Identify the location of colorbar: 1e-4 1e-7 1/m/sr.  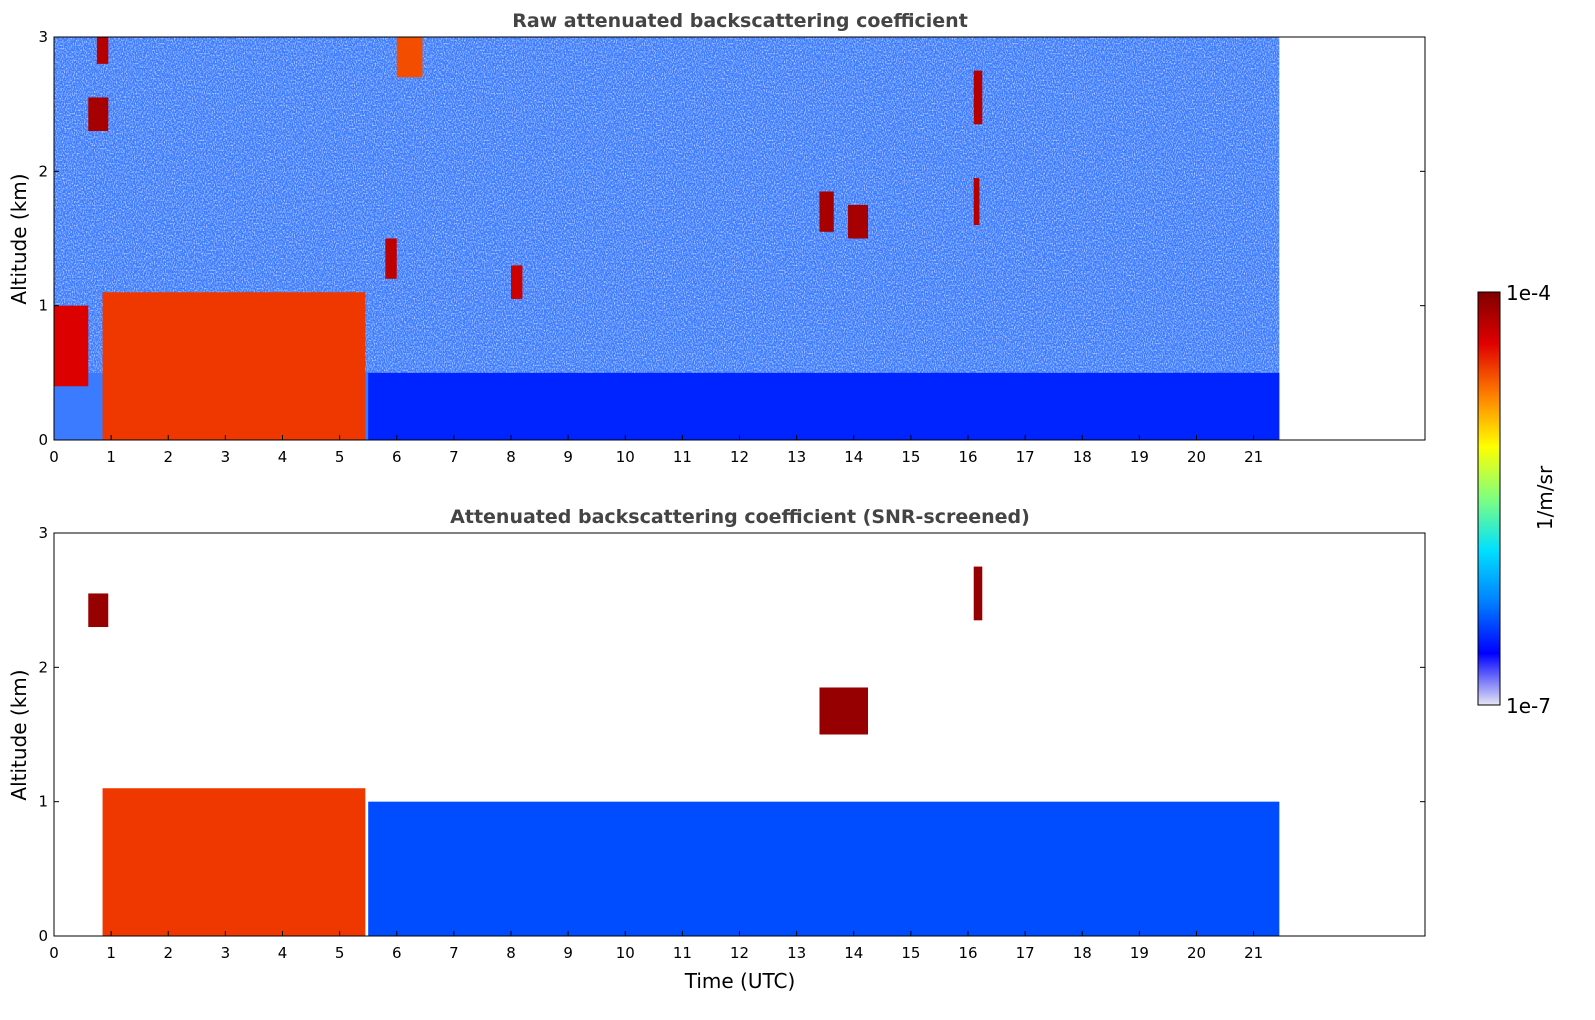
(1517, 499).